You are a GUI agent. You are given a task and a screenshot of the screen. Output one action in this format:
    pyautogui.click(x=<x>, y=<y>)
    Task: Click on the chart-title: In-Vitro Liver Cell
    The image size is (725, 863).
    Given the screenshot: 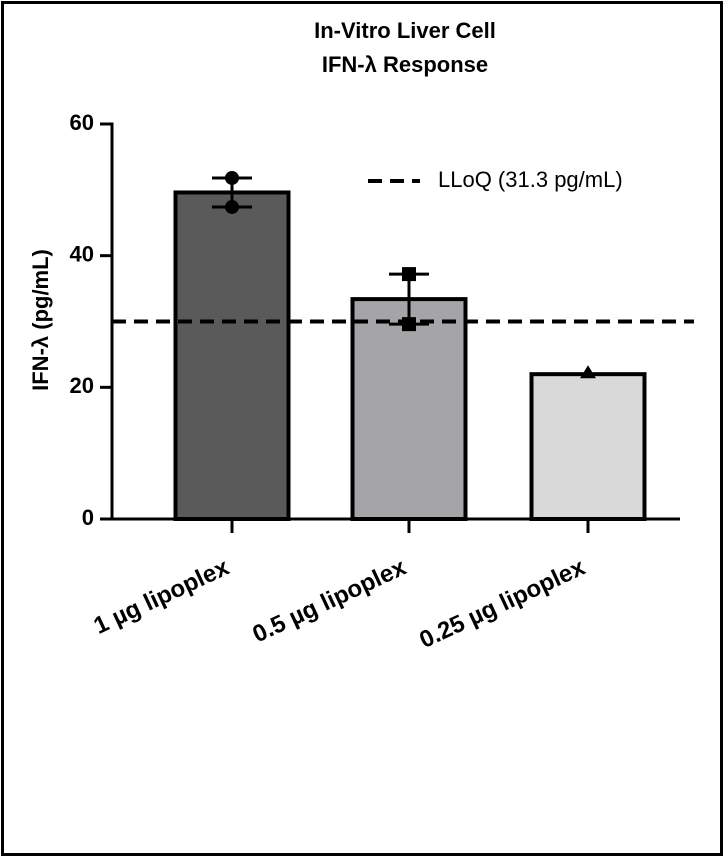 What is the action you would take?
    pyautogui.click(x=405, y=30)
    